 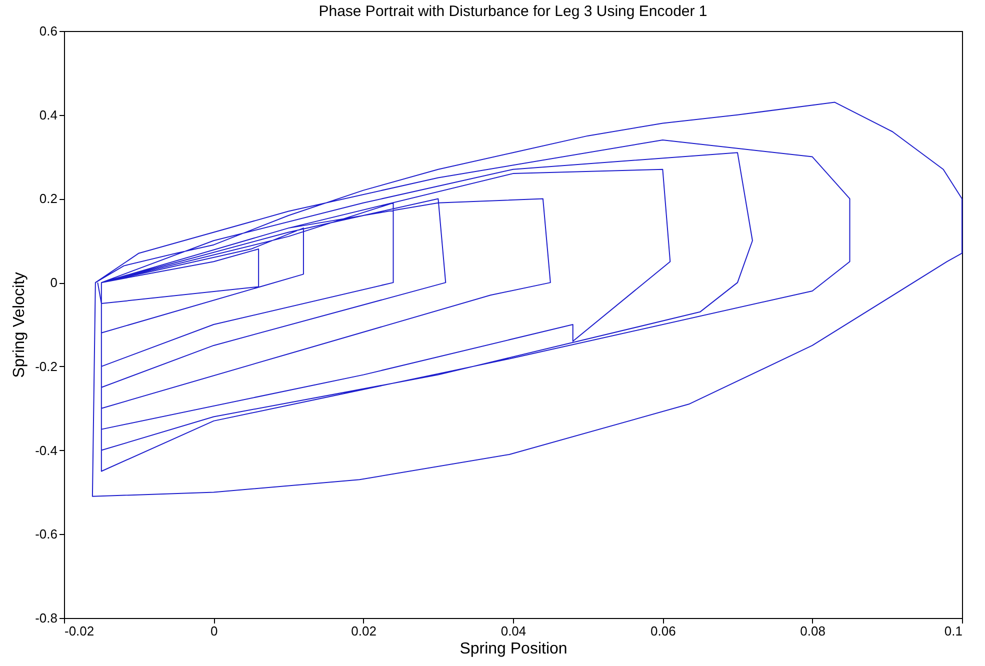 What do you see at coordinates (54, 282) in the screenshot?
I see `y-tick-label: 0` at bounding box center [54, 282].